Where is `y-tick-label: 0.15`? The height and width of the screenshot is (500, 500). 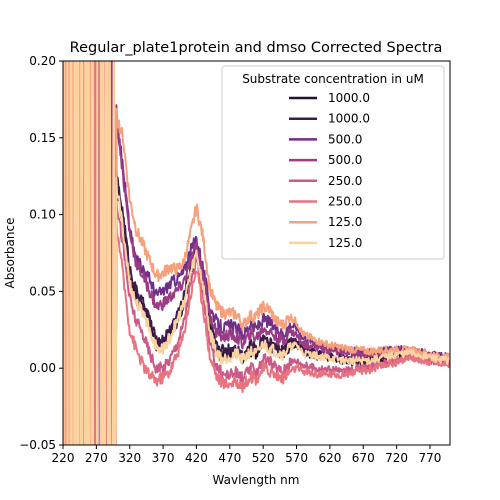
y-tick-label: 0.15 is located at coordinates (42, 138).